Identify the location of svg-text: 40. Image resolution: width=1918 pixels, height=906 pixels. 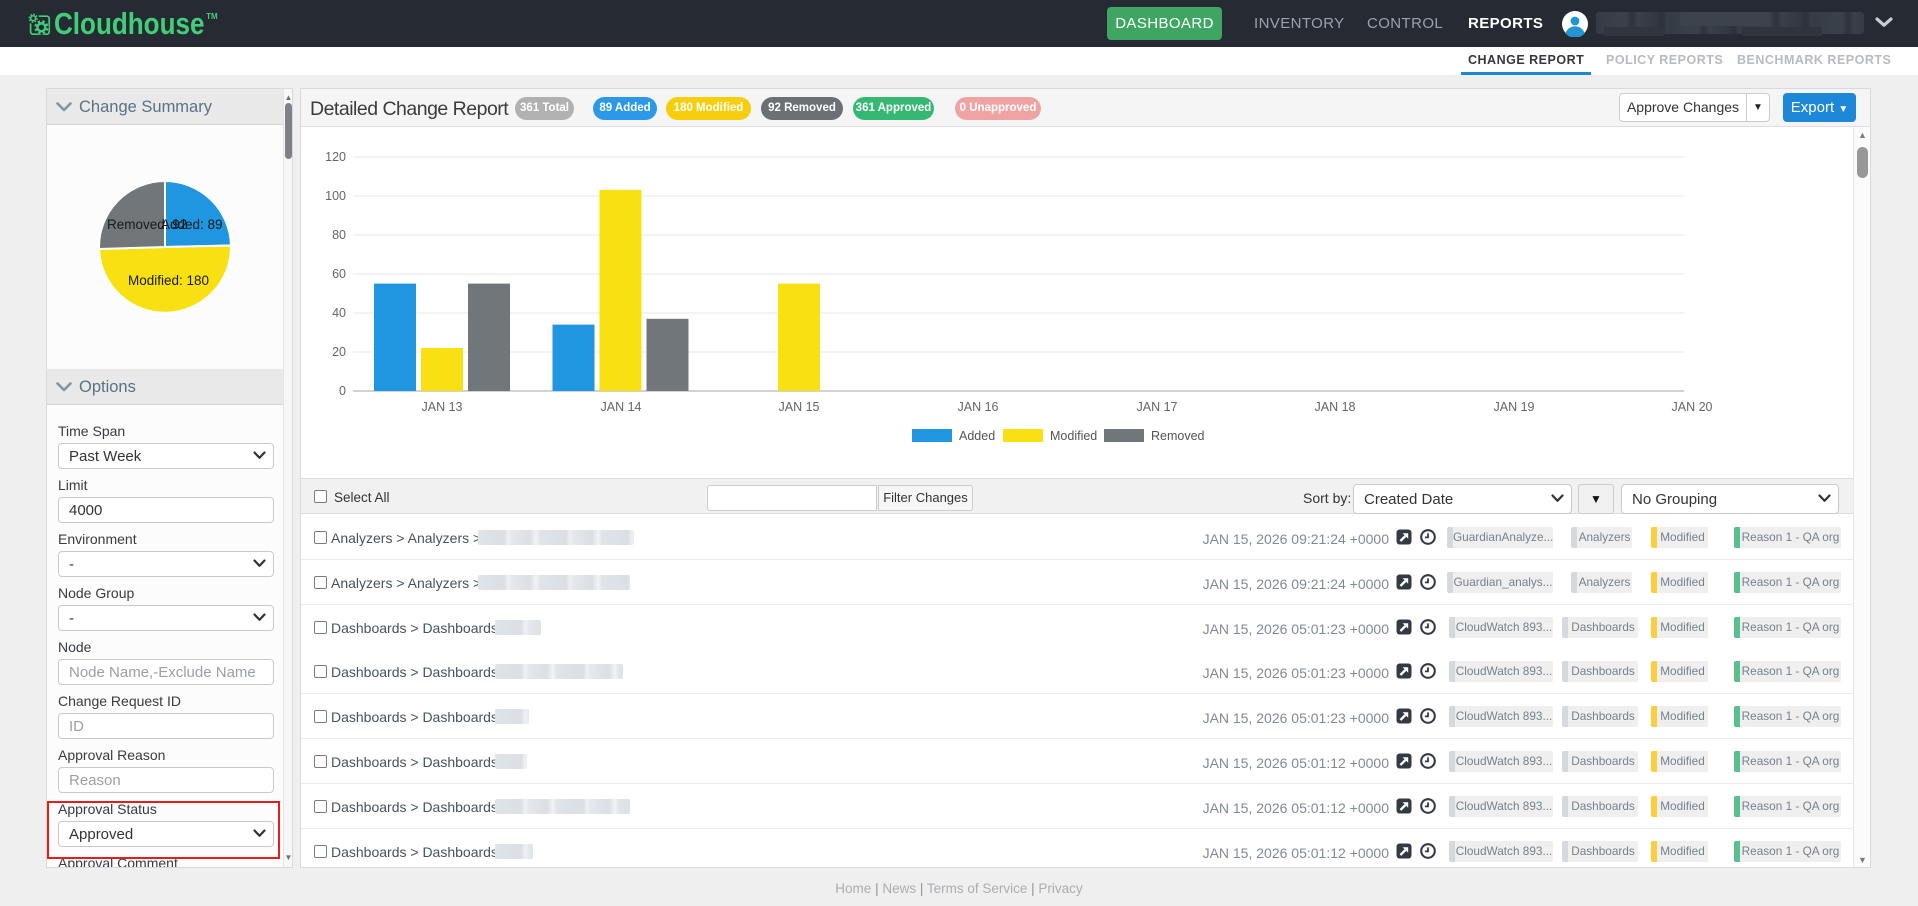
(339, 313).